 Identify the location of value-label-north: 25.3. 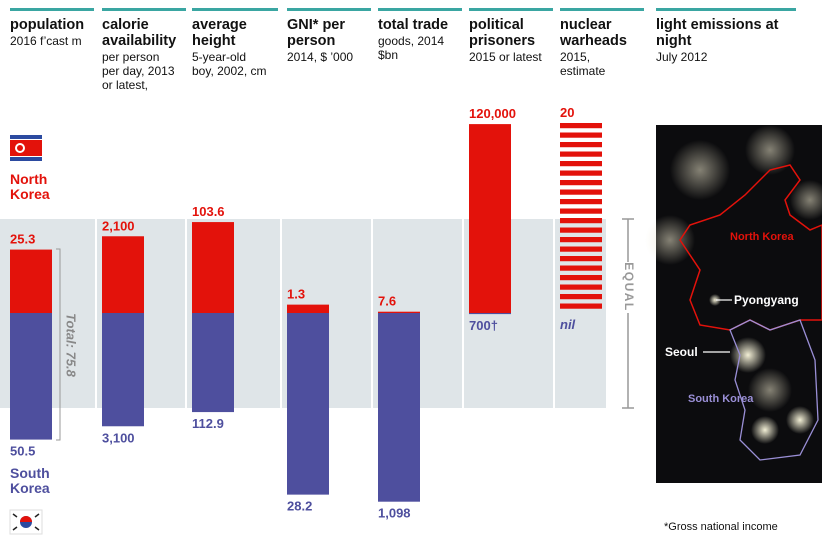
(22, 239).